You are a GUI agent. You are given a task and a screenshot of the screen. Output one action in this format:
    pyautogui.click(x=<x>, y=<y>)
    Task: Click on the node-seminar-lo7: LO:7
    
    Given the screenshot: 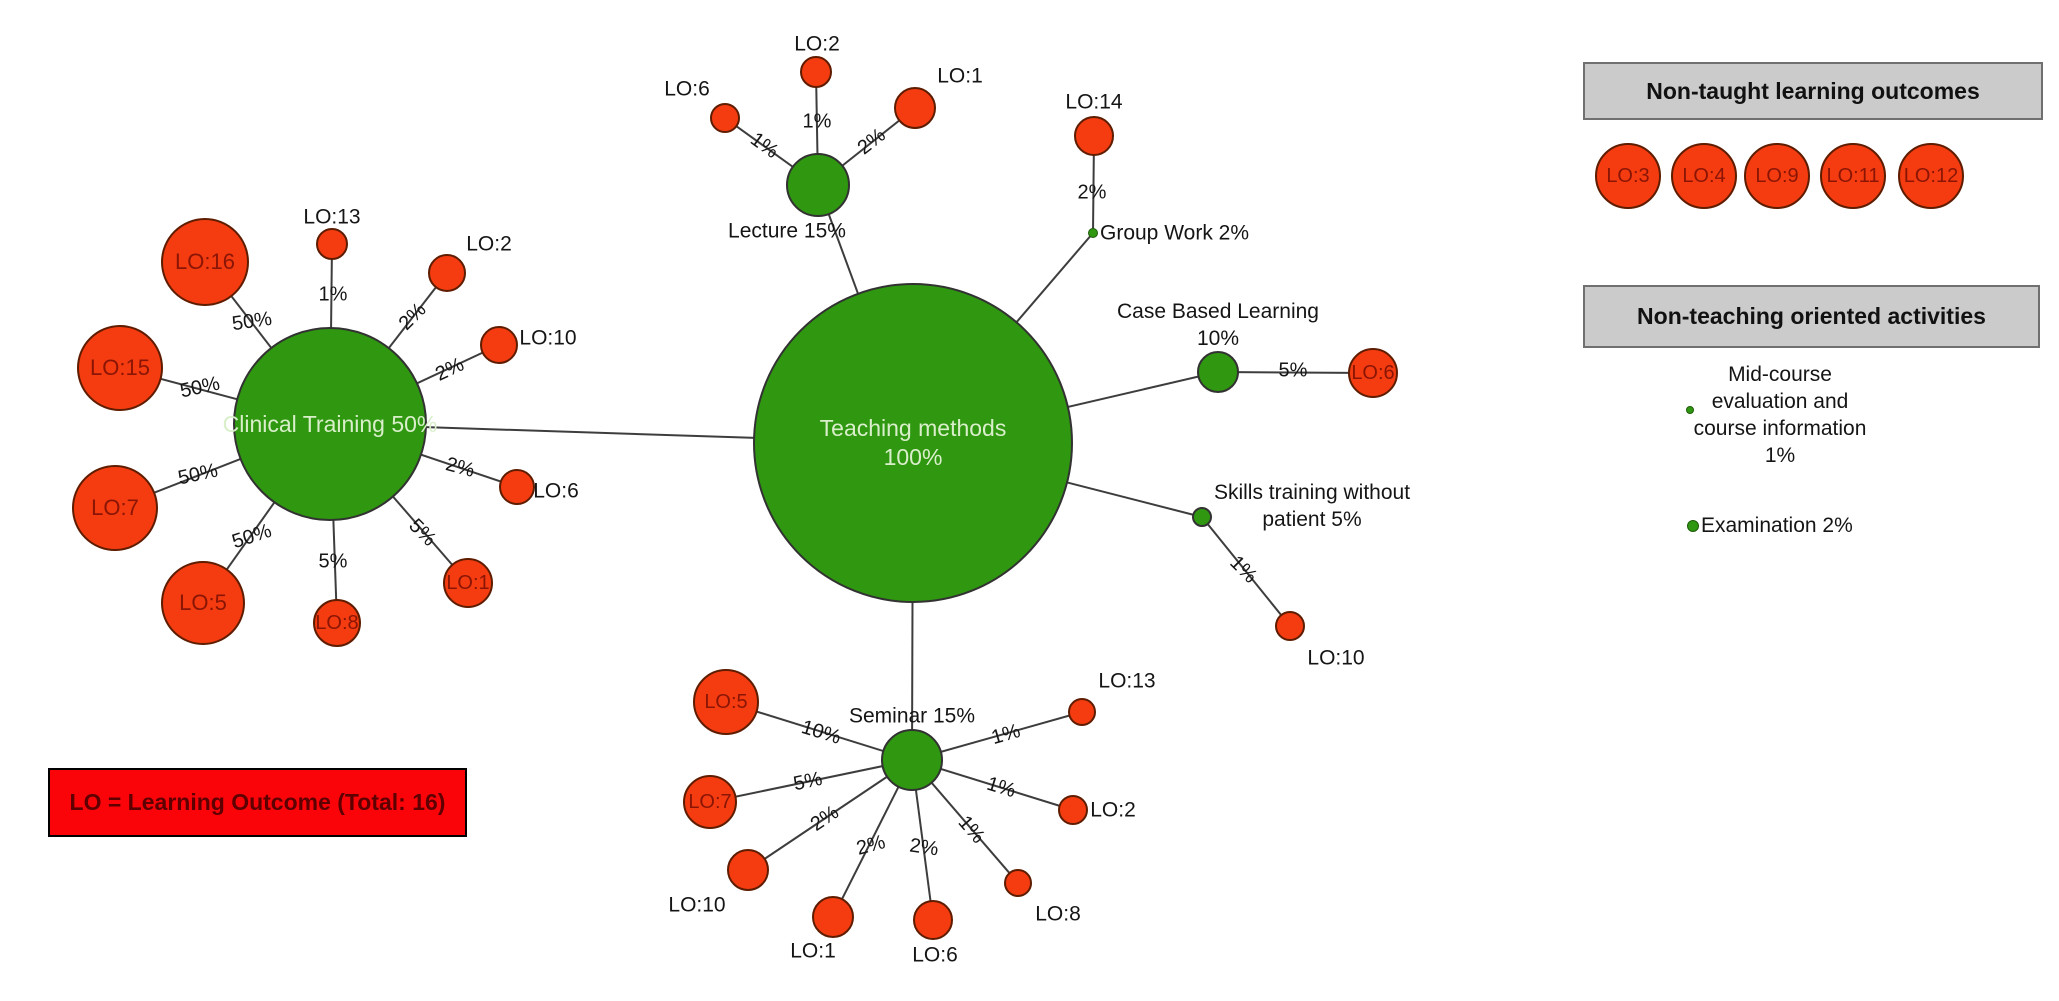 What is the action you would take?
    pyautogui.click(x=710, y=802)
    